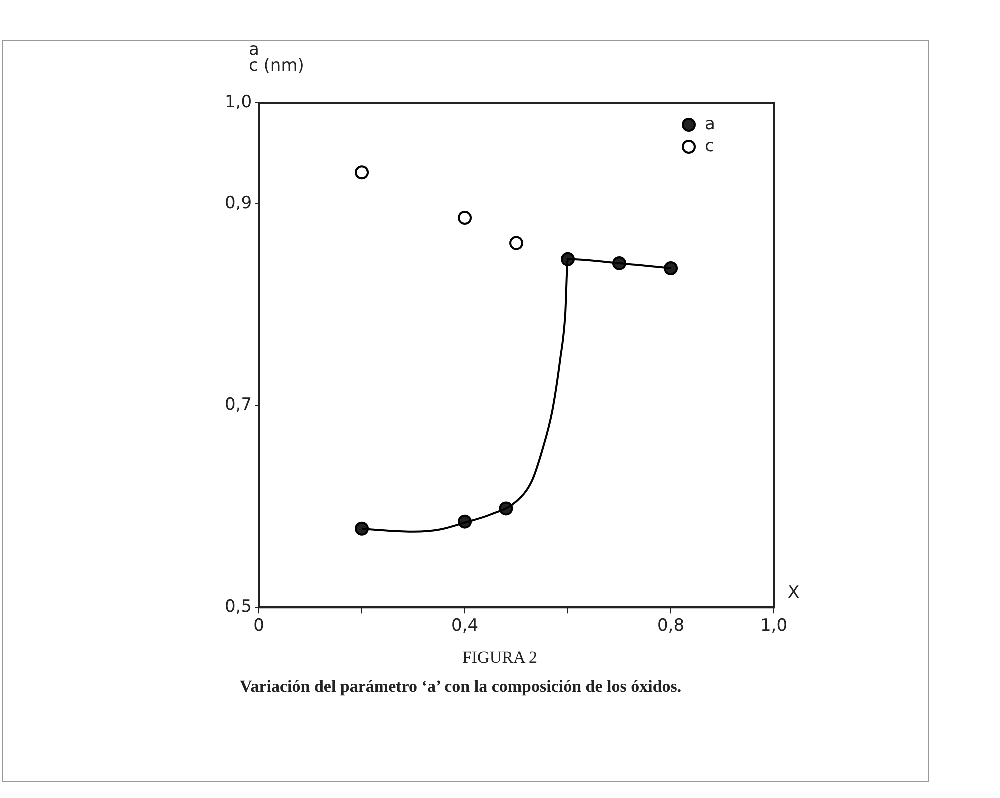  Describe the element at coordinates (461, 687) in the screenshot. I see `text: Variación del parámetro ‘a’ con la composición de los óxidos.` at that location.